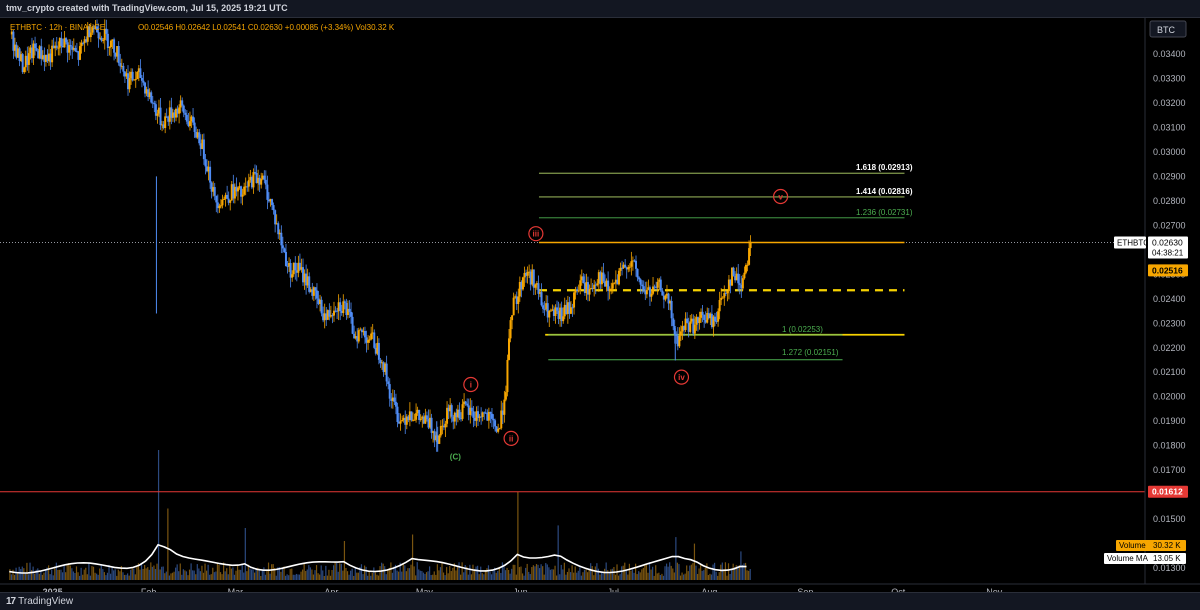 The image size is (1200, 610). What do you see at coordinates (1167, 545) in the screenshot?
I see `volume-tag-value: 30.32 K` at bounding box center [1167, 545].